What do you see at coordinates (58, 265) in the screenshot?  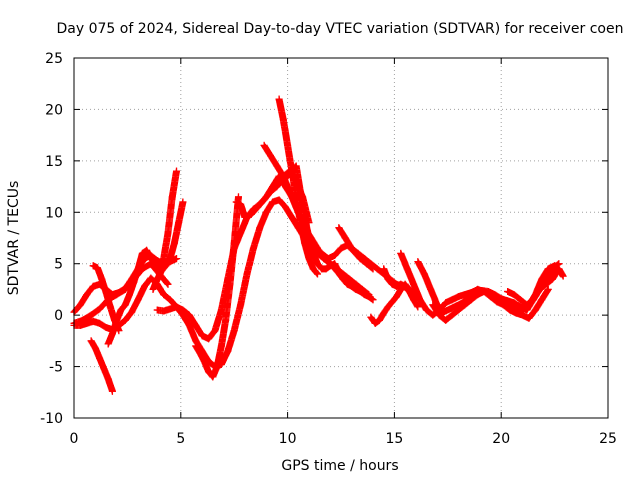 I see `y-tick-label: 5` at bounding box center [58, 265].